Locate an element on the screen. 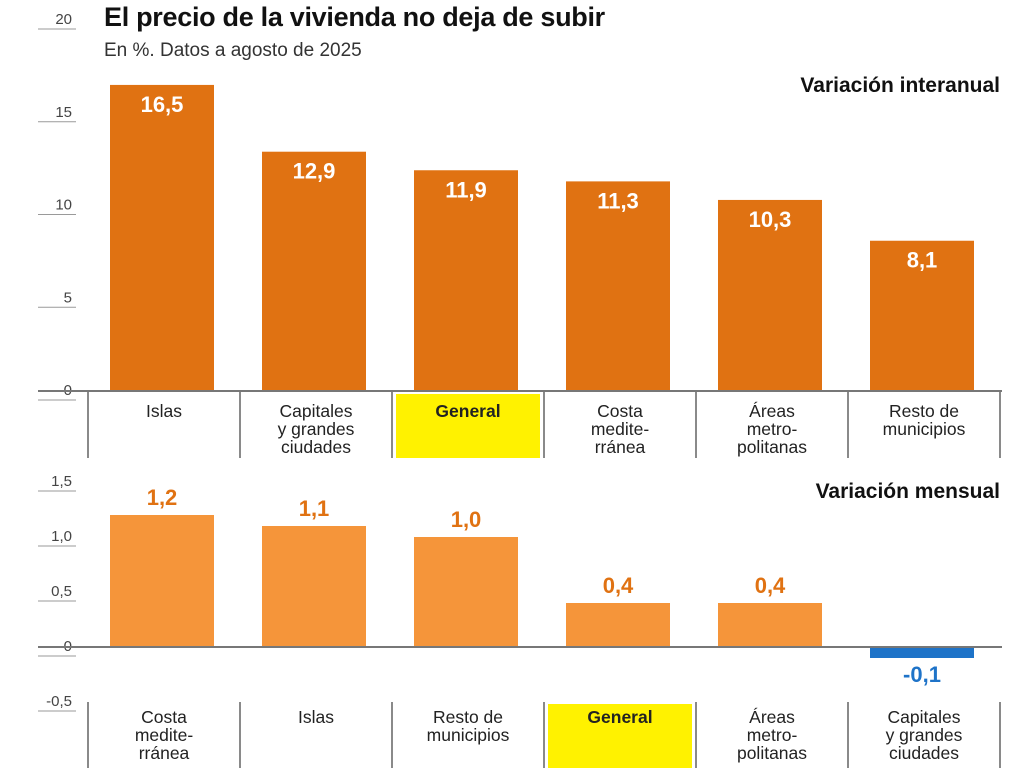 Image resolution: width=1024 pixels, height=768 pixels. y-tick-label: 20 is located at coordinates (63, 19).